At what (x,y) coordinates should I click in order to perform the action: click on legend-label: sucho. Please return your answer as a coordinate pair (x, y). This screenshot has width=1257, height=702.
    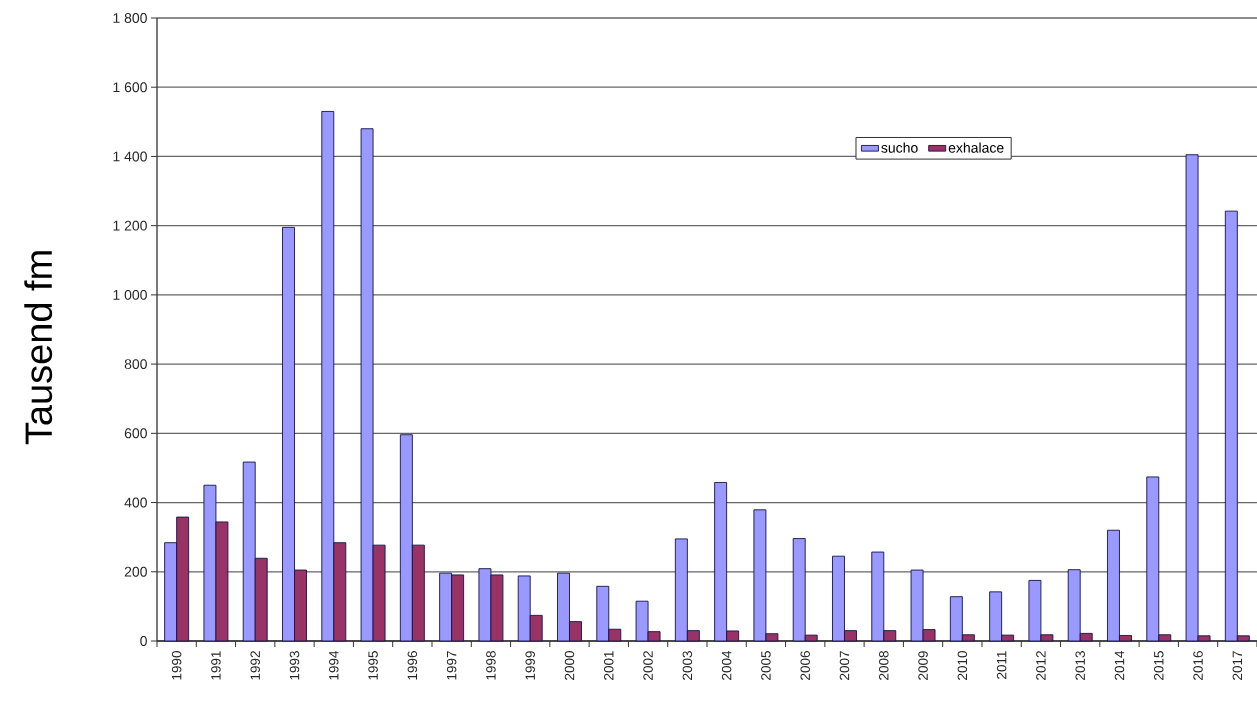
    Looking at the image, I should click on (899, 147).